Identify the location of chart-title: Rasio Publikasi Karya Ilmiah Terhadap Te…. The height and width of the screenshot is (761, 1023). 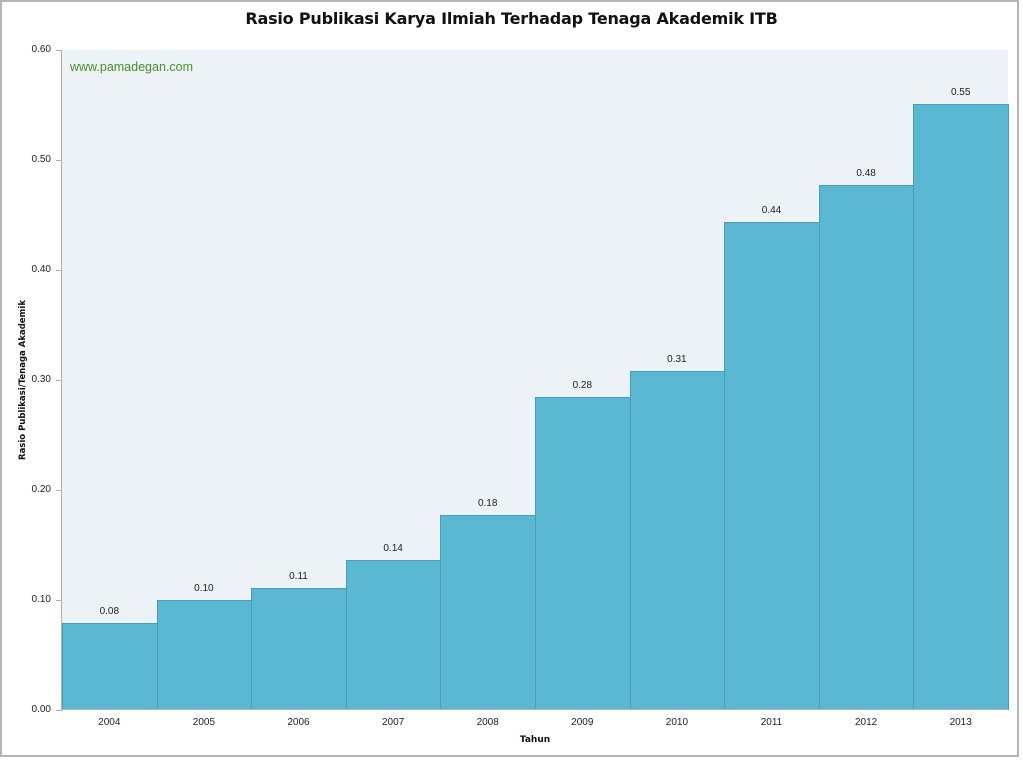
(511, 18).